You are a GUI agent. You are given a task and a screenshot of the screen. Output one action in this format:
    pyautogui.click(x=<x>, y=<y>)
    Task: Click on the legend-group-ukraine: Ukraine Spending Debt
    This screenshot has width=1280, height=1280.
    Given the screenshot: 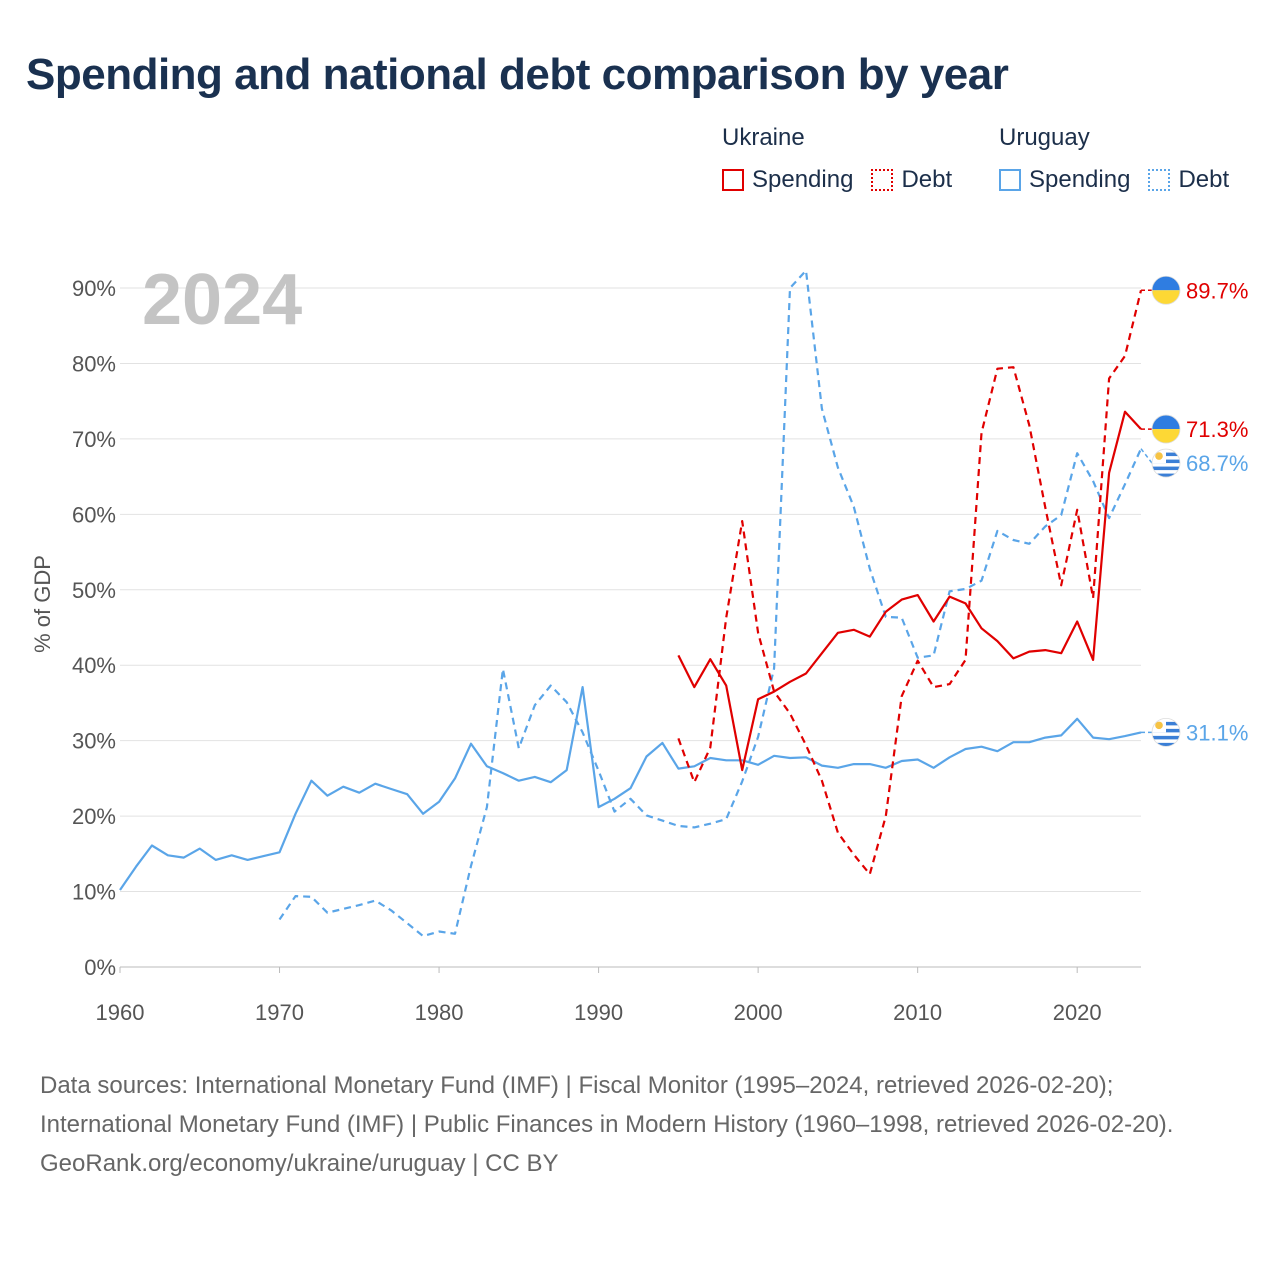 What is the action you would take?
    pyautogui.click(x=846, y=159)
    